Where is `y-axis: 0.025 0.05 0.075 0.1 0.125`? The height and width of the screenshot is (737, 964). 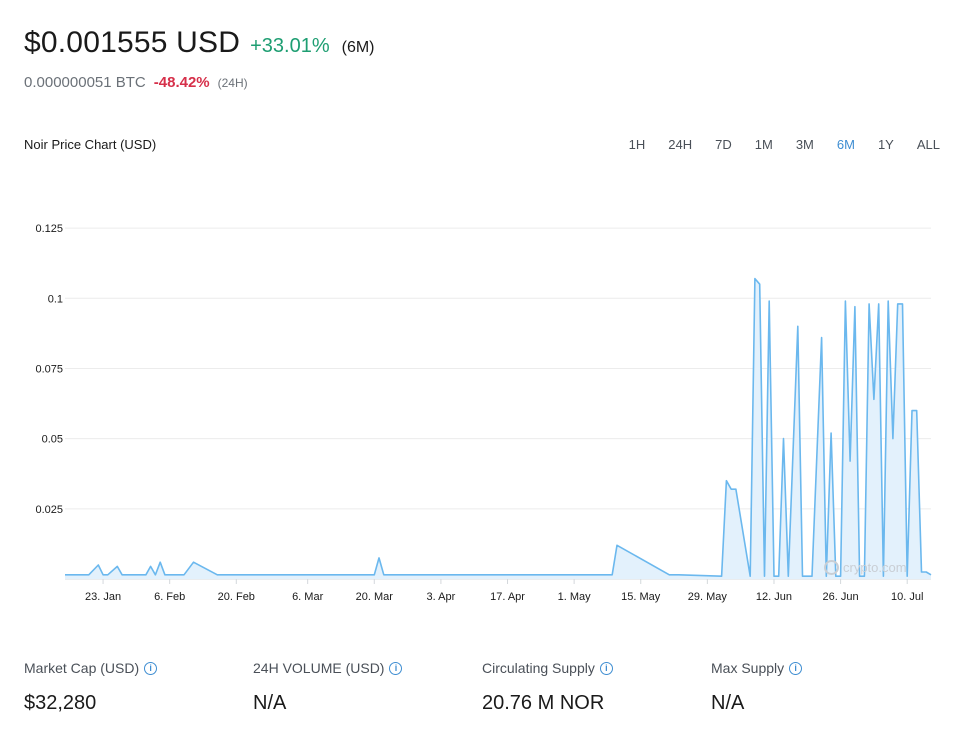
y-axis: 0.025 0.05 0.075 0.1 0.125 is located at coordinates (49, 369).